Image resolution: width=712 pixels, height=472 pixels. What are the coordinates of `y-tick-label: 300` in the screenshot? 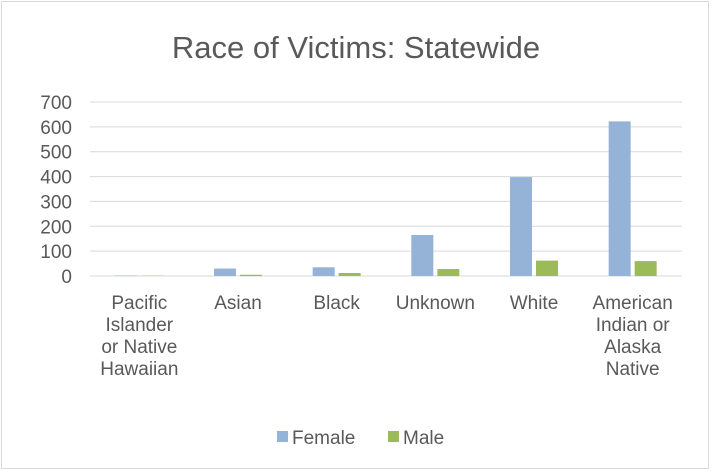 It's located at (56, 202).